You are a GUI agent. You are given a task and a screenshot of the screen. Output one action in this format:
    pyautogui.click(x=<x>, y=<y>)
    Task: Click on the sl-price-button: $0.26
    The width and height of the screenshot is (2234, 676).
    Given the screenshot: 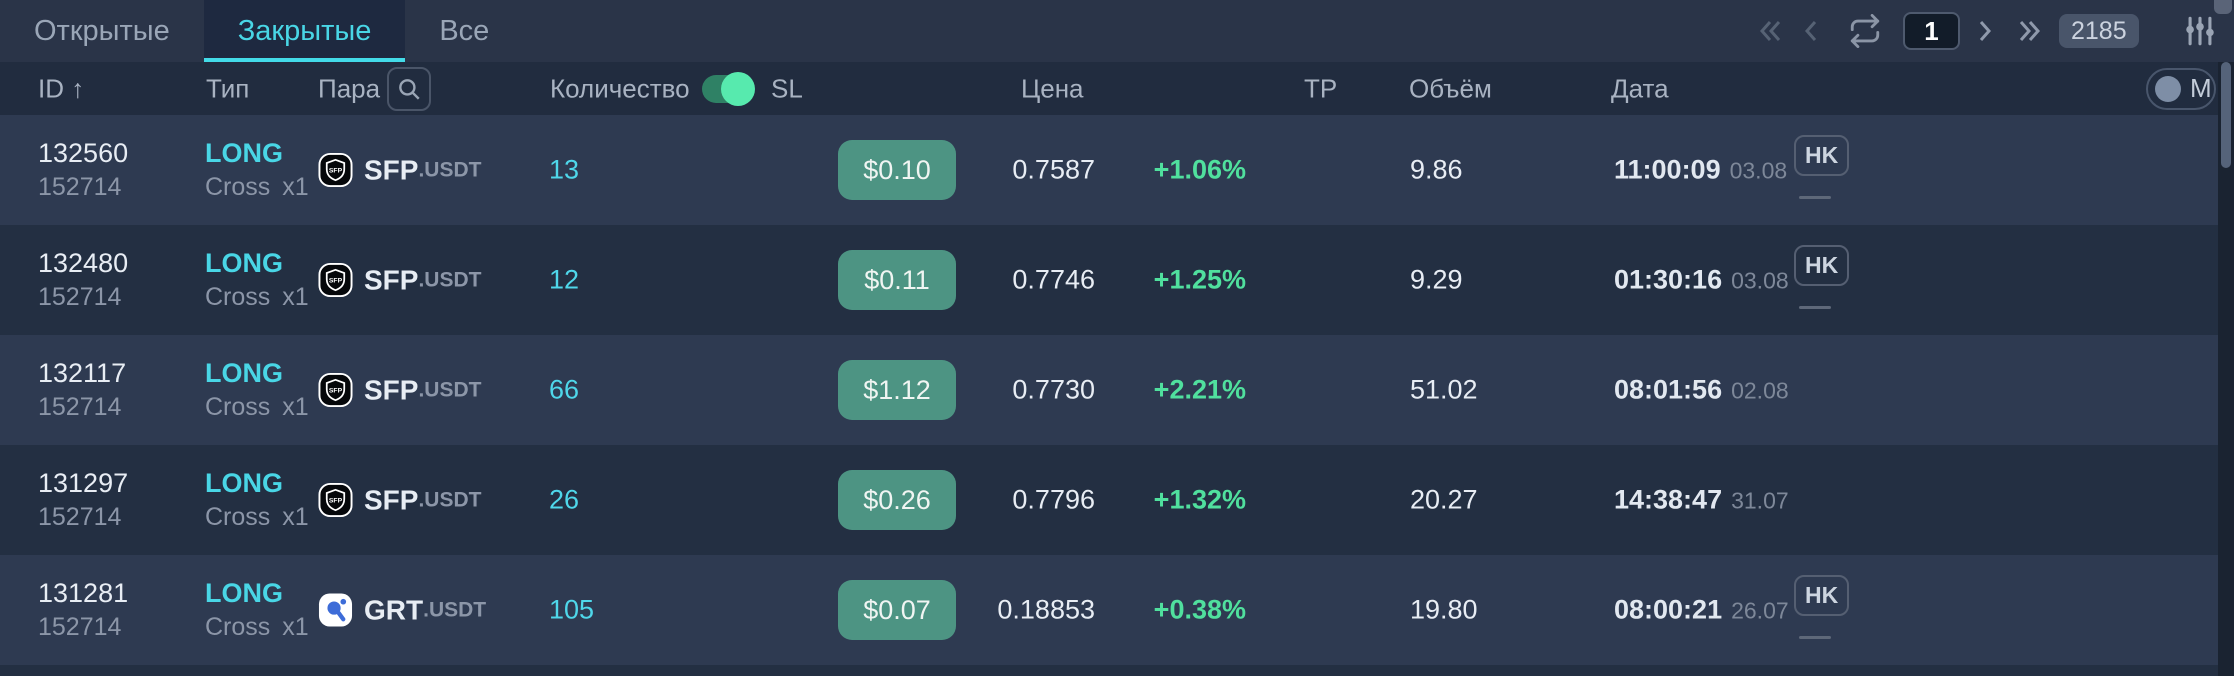 What is the action you would take?
    pyautogui.click(x=897, y=500)
    